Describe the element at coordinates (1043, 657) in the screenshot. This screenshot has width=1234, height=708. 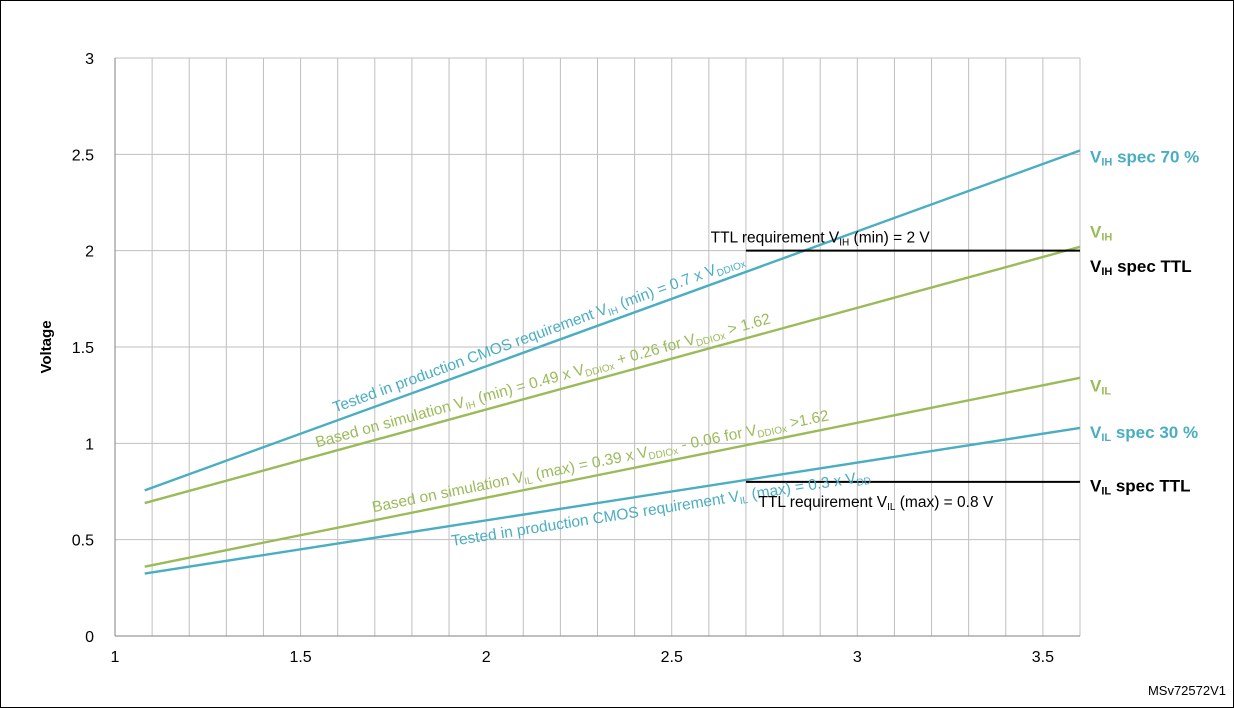
I see `x-tick-label: 3.5` at that location.